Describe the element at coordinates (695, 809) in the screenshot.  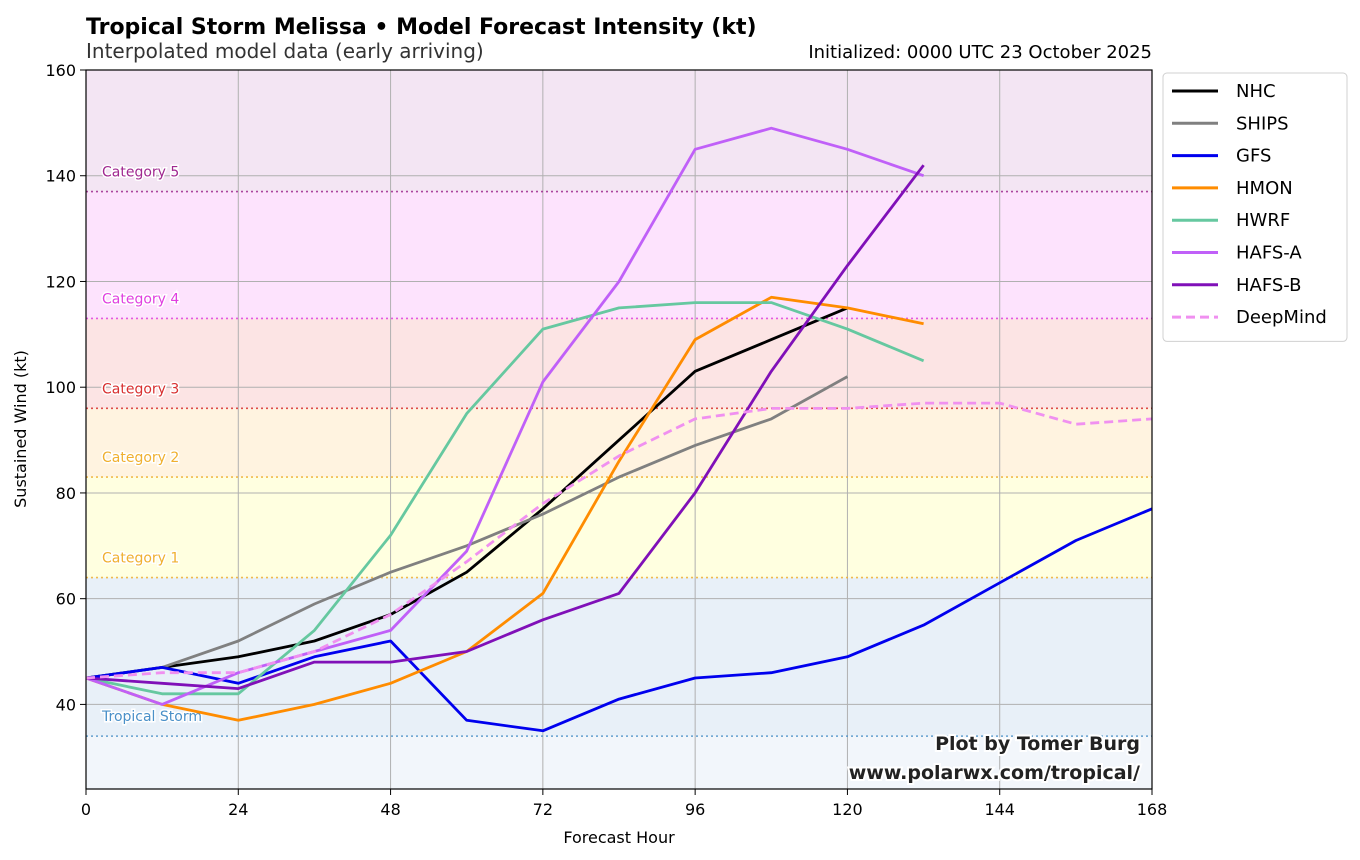
I see `x-tick-label-96: 96` at that location.